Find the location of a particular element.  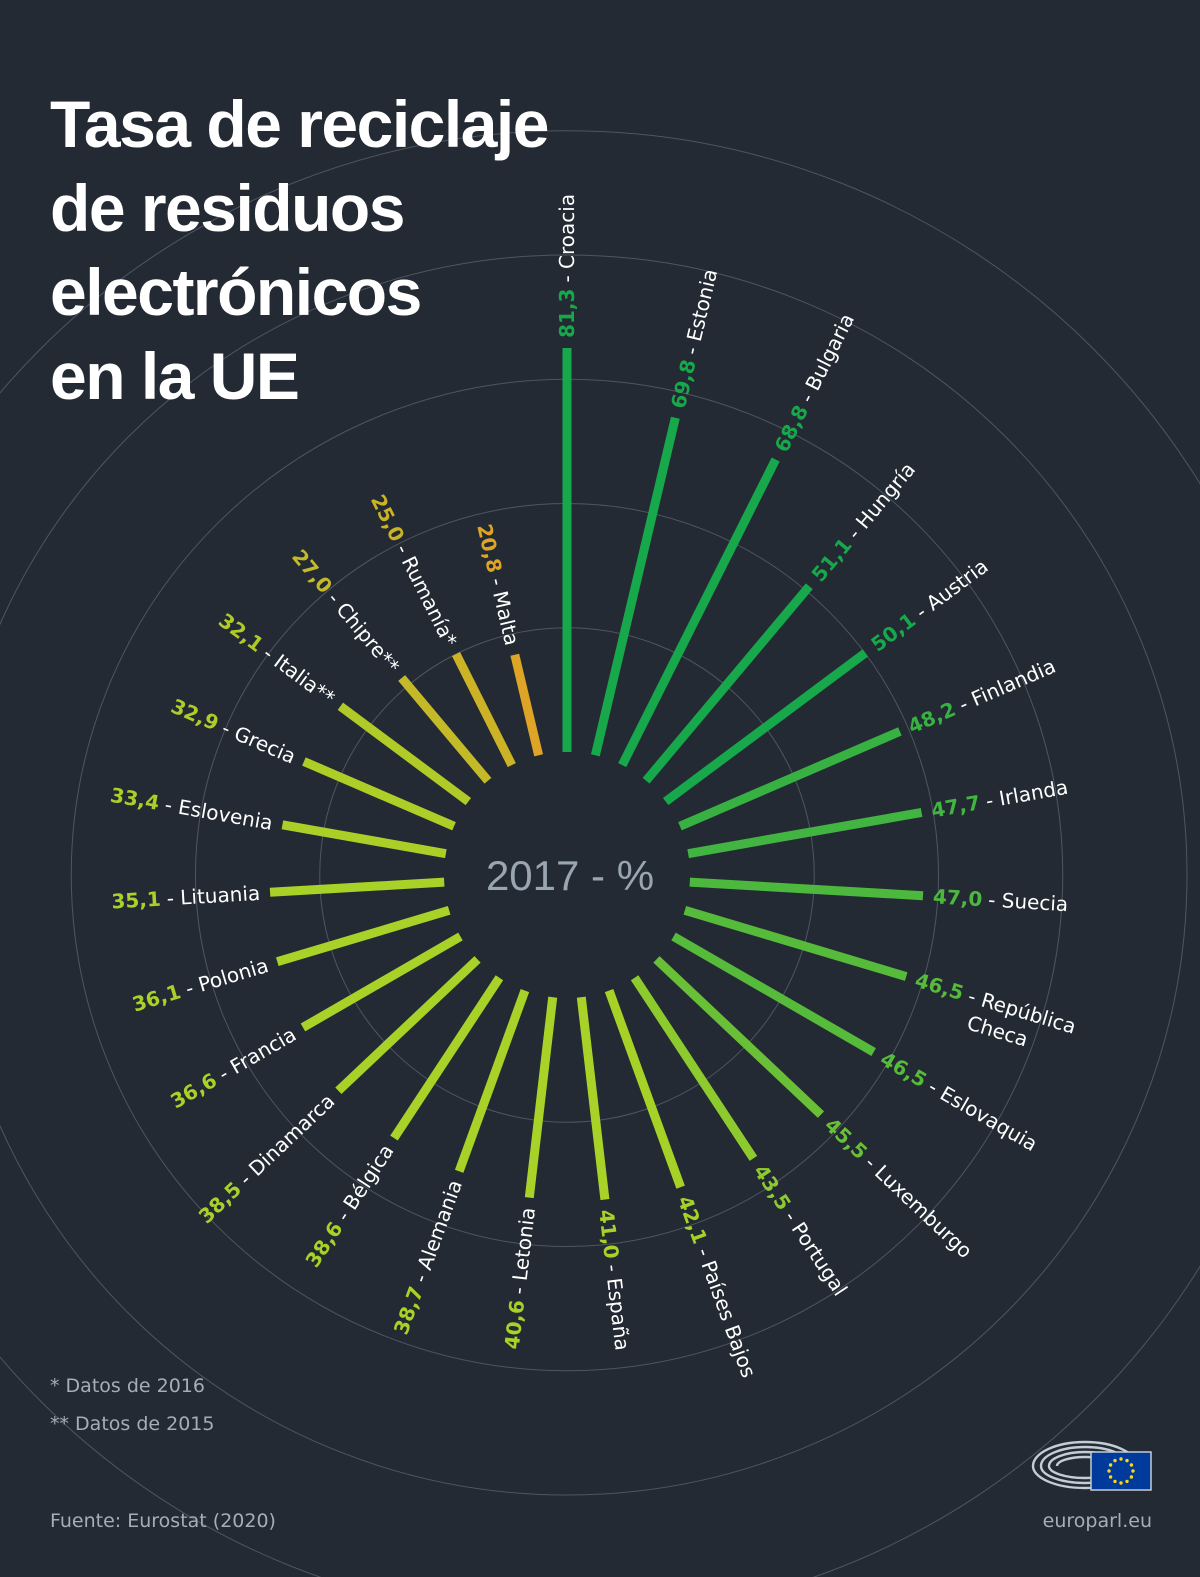

value-label: 38,5 is located at coordinates (220, 1202).